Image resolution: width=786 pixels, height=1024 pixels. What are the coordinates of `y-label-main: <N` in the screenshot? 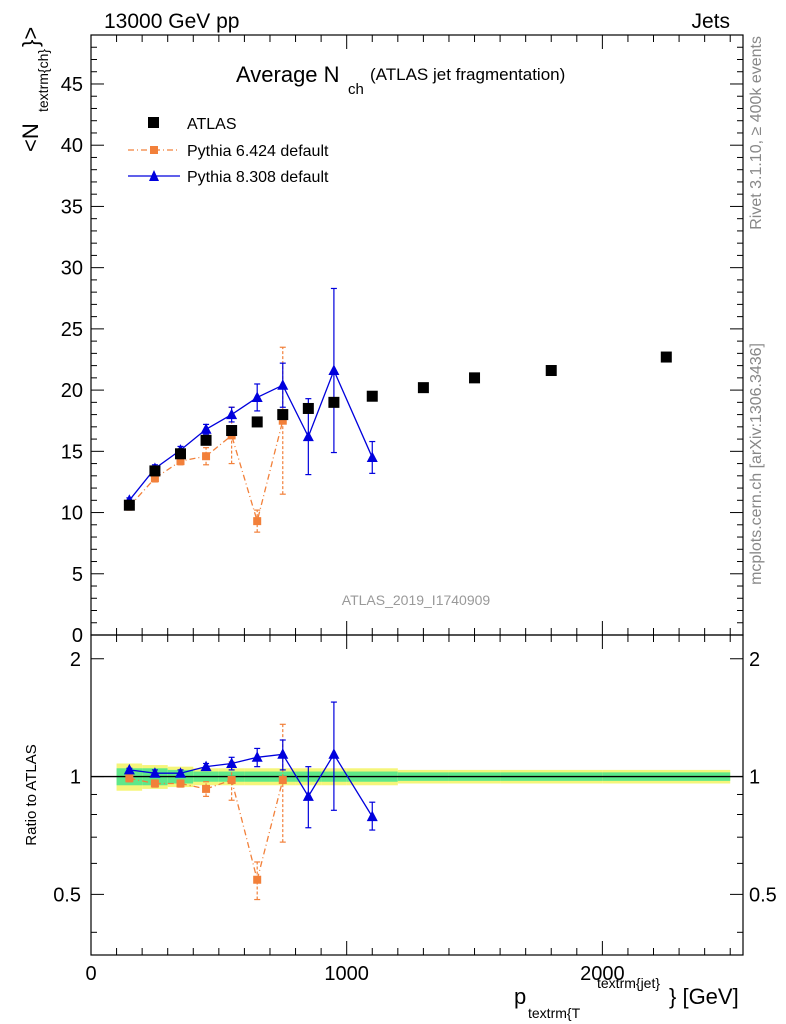 It's located at (30, 137).